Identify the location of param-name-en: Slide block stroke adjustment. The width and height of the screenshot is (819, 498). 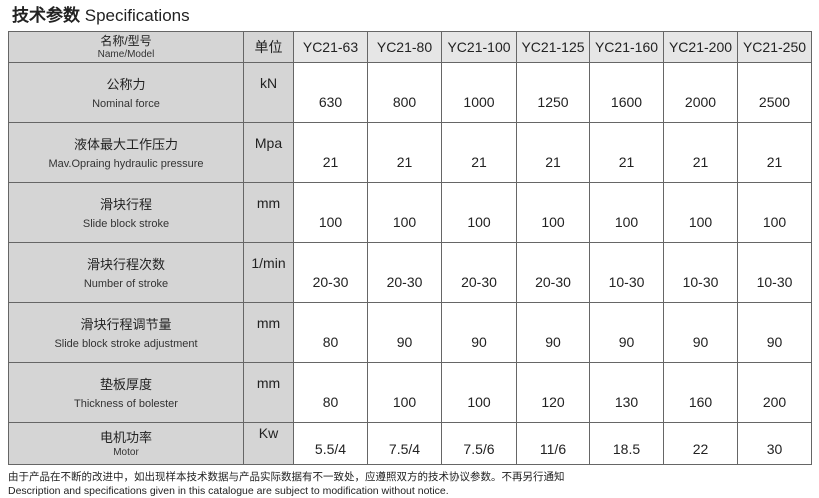
(126, 344).